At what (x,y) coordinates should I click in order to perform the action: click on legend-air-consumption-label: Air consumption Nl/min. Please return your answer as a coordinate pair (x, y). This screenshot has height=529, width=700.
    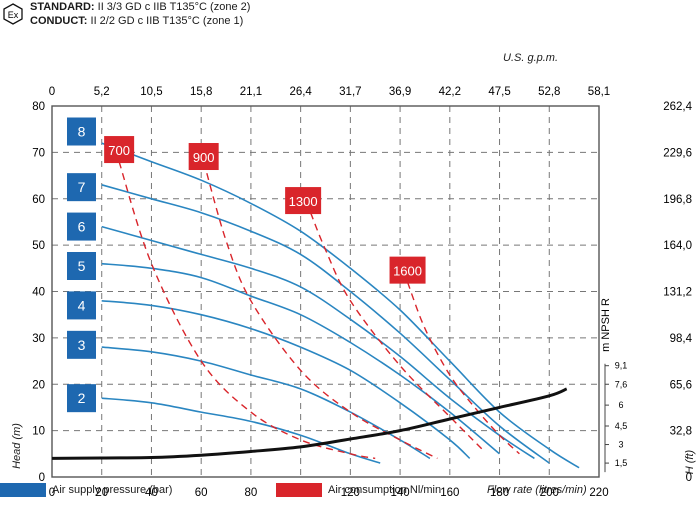
    Looking at the image, I should click on (385, 490).